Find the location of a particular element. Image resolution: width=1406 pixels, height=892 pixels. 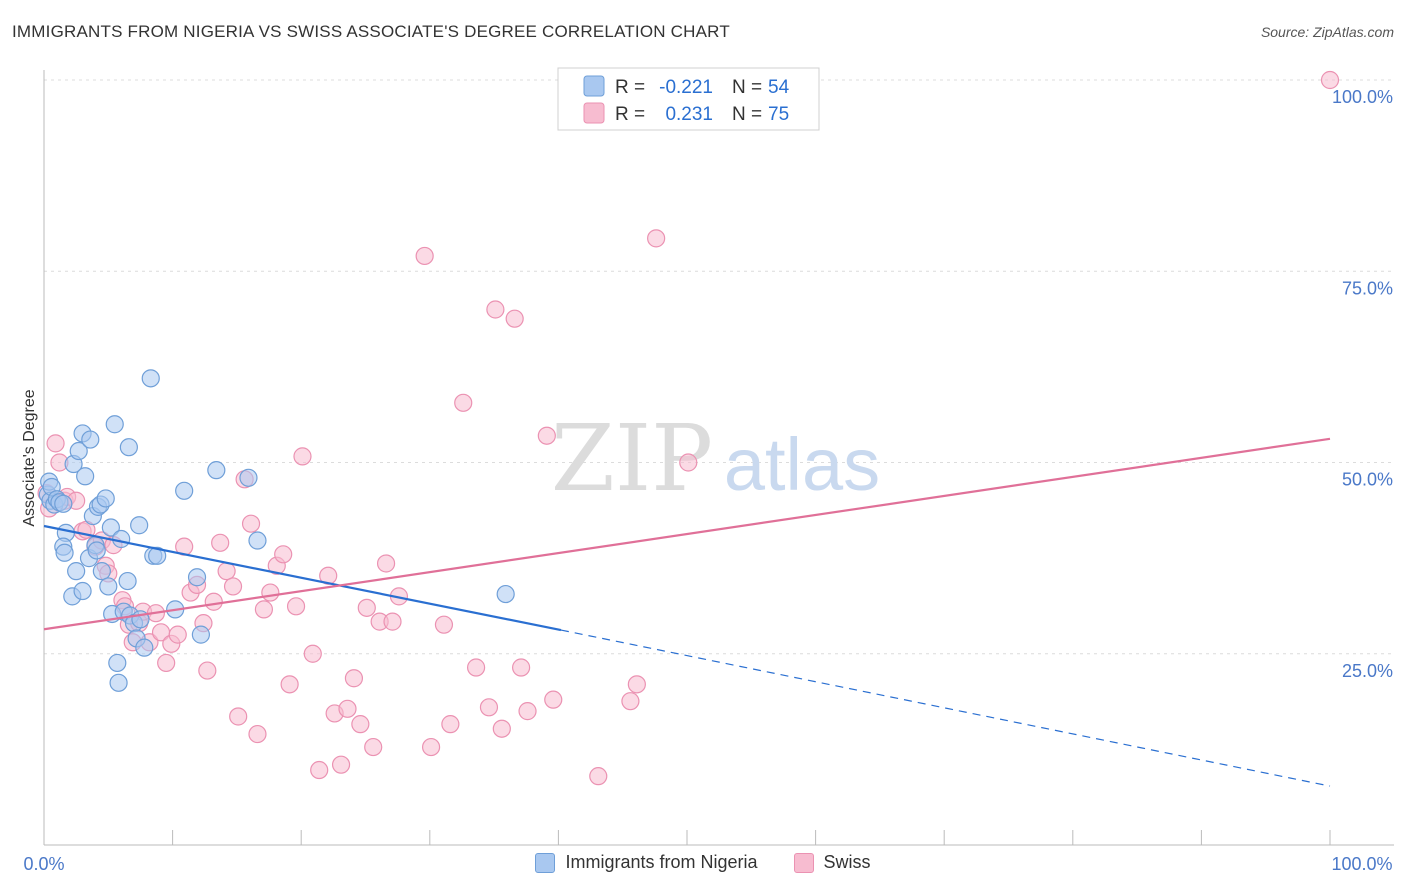

correlation-legend: R = -0.221 N = 54 R = 0.231 N = 75 is located at coordinates (688, 99).